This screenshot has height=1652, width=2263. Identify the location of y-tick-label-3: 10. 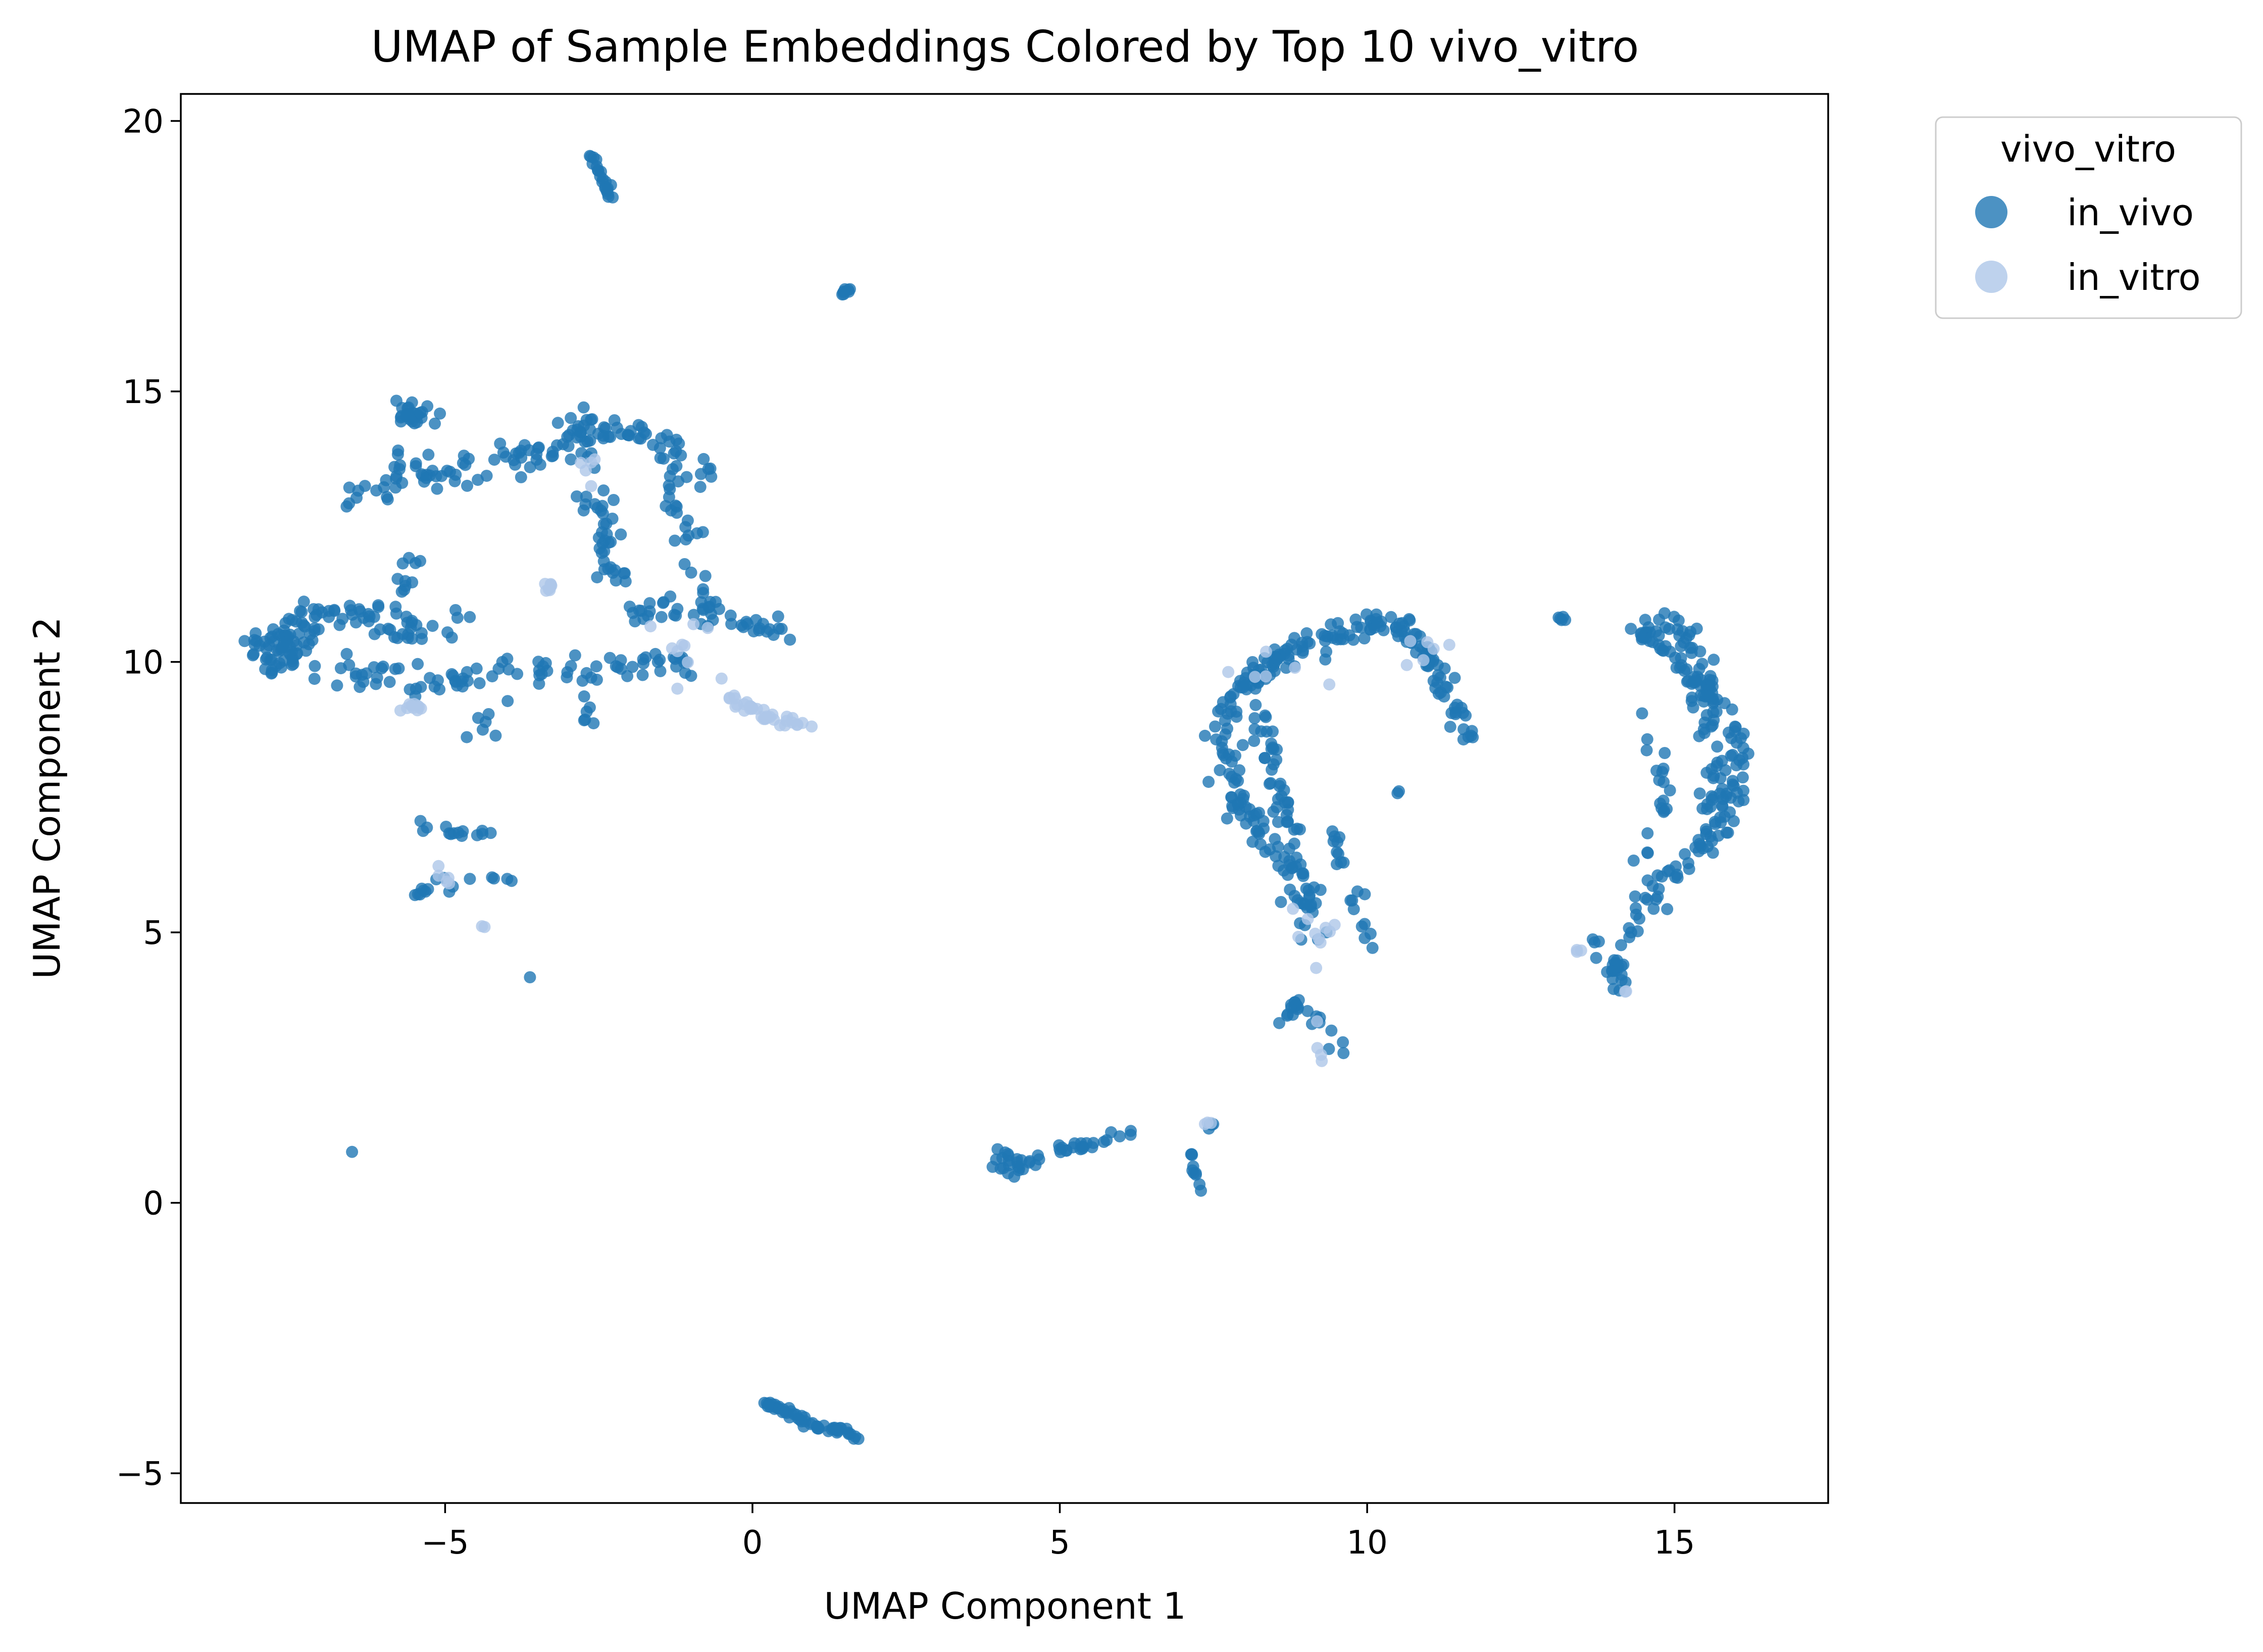
(144, 663).